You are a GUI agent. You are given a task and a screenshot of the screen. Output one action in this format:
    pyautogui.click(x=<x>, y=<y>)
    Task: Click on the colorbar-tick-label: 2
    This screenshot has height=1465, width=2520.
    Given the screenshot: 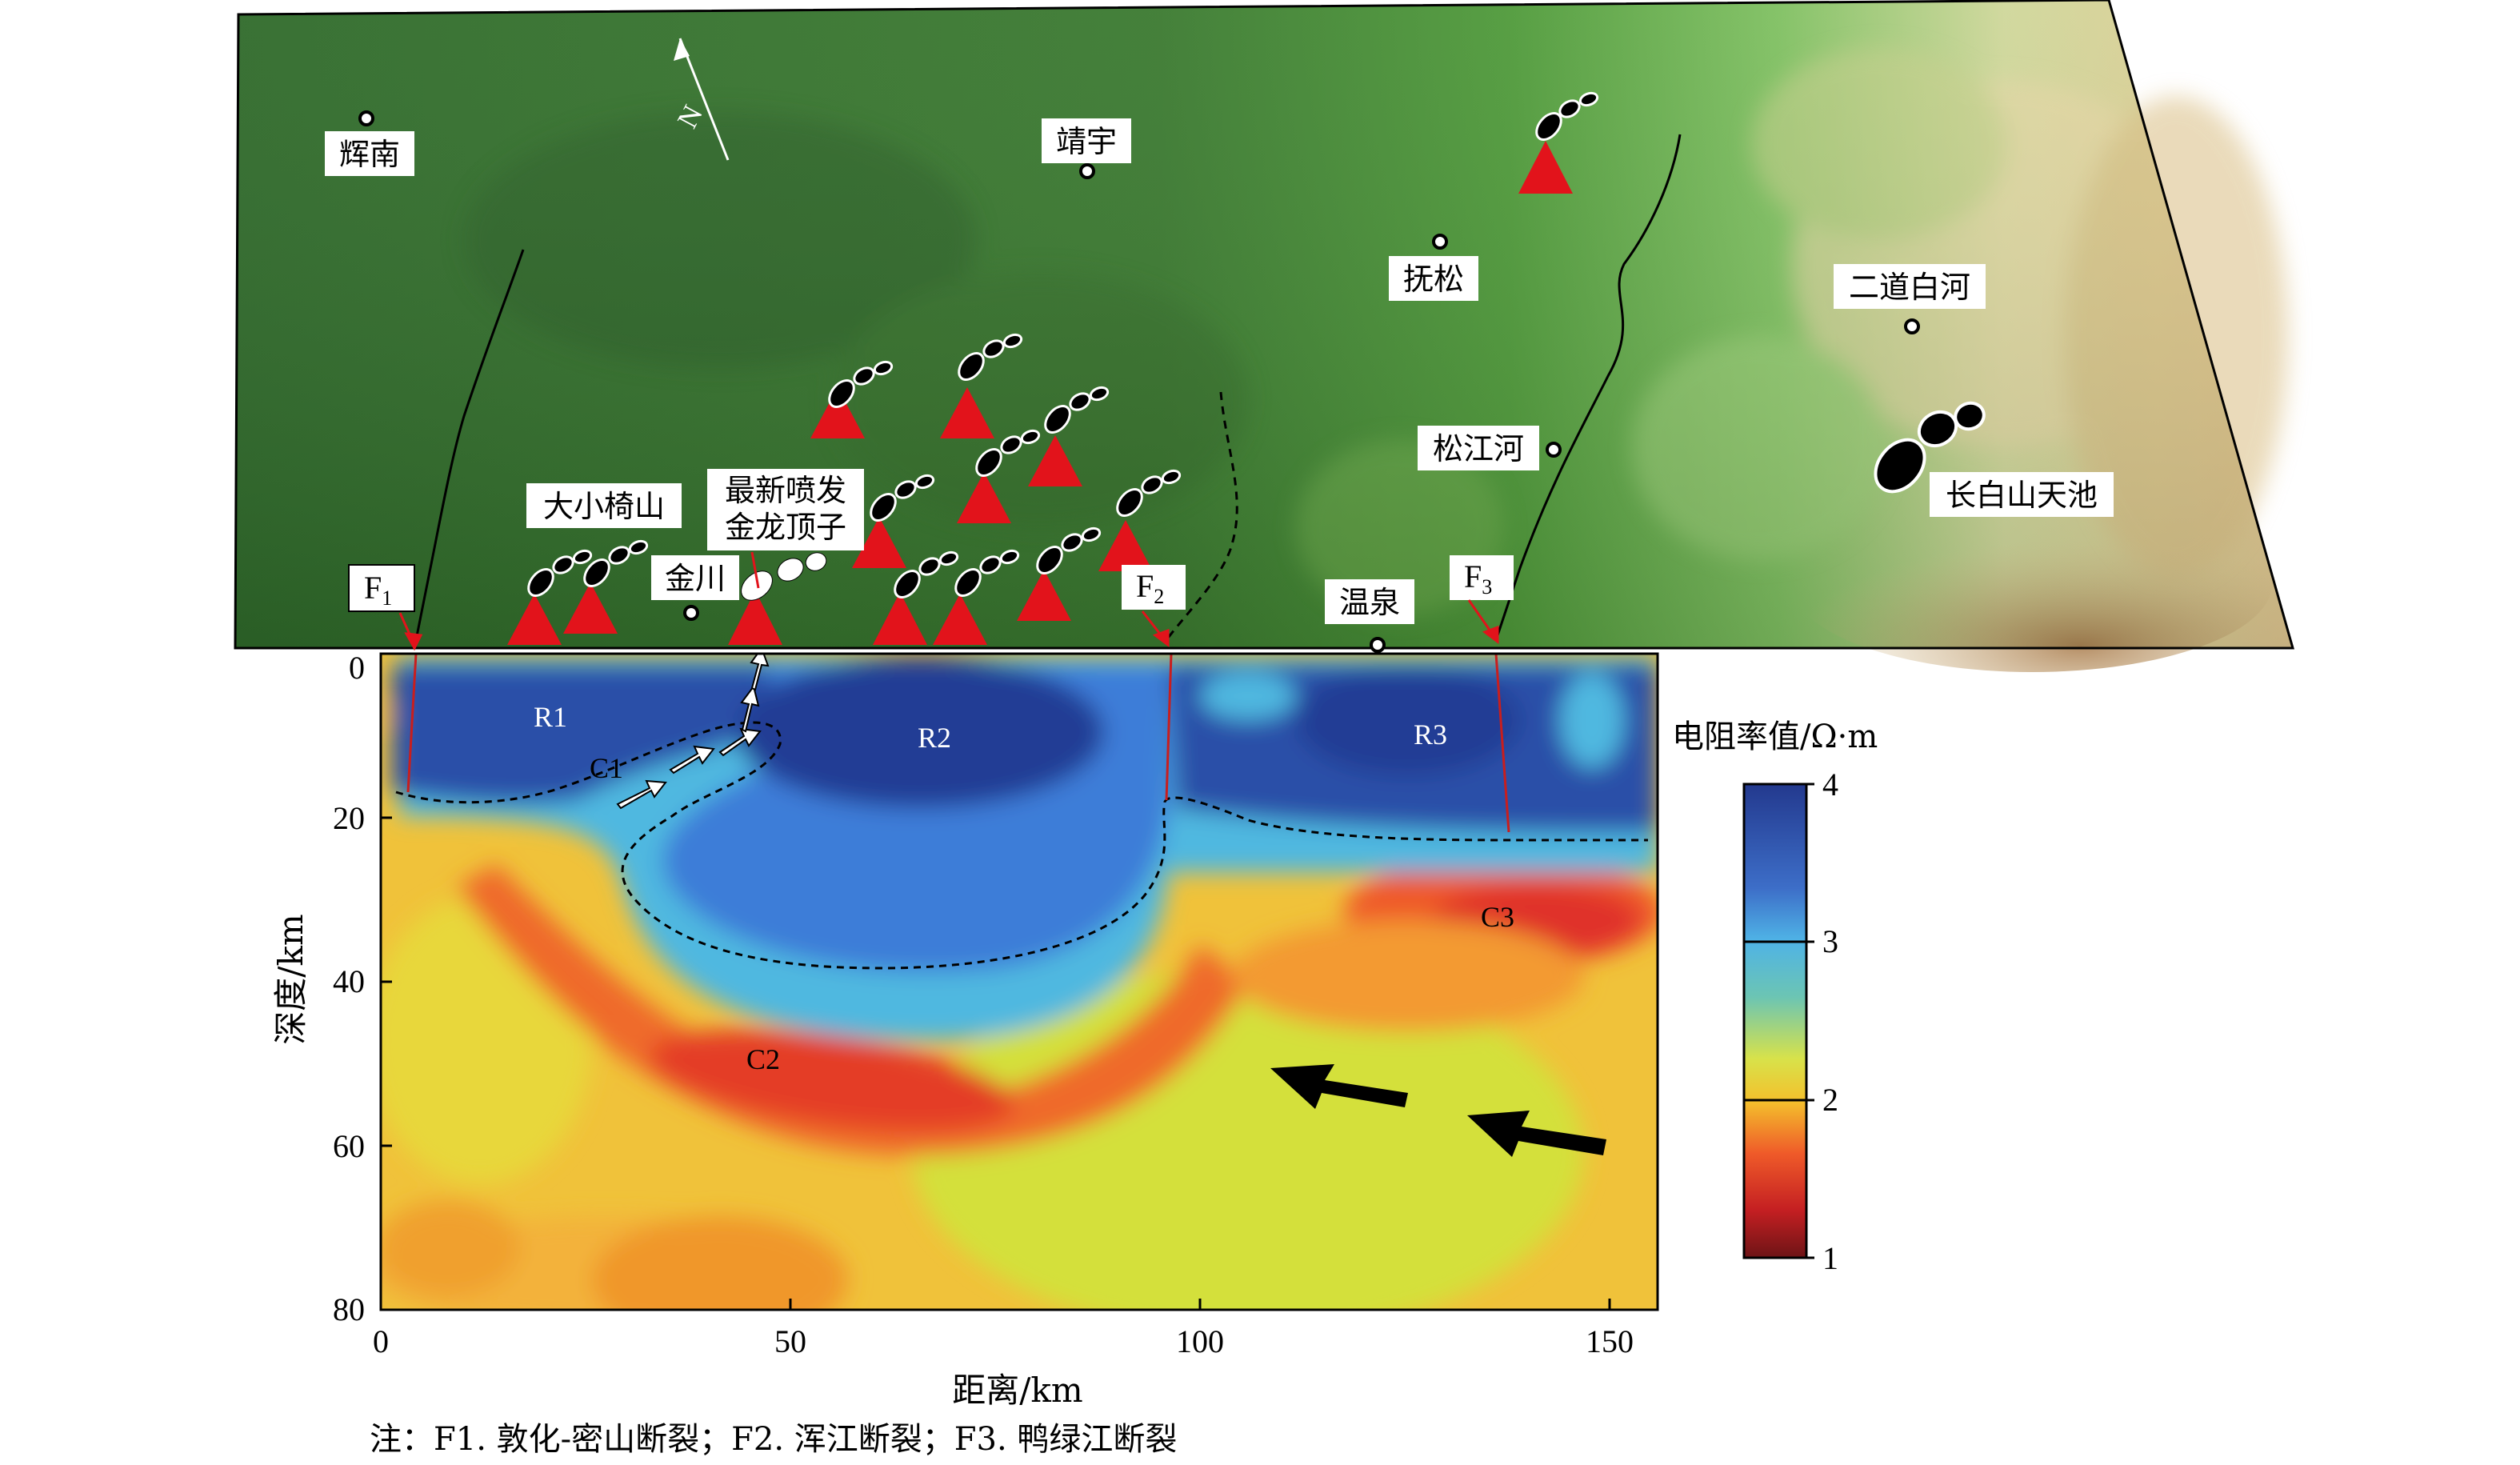 What is the action you would take?
    pyautogui.click(x=1830, y=1100)
    